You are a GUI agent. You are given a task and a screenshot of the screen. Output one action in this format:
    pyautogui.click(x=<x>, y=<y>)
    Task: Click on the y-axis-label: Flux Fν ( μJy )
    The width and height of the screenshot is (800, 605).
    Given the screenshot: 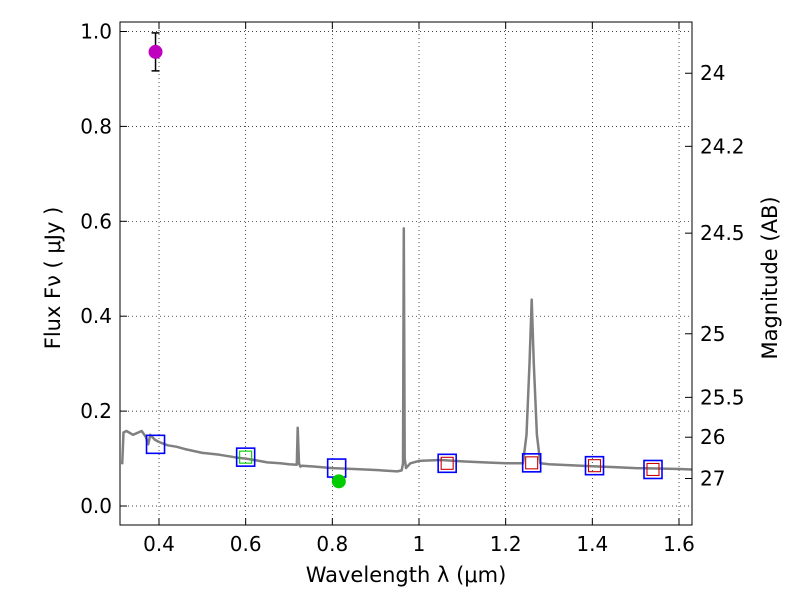 What is the action you would take?
    pyautogui.click(x=53, y=278)
    